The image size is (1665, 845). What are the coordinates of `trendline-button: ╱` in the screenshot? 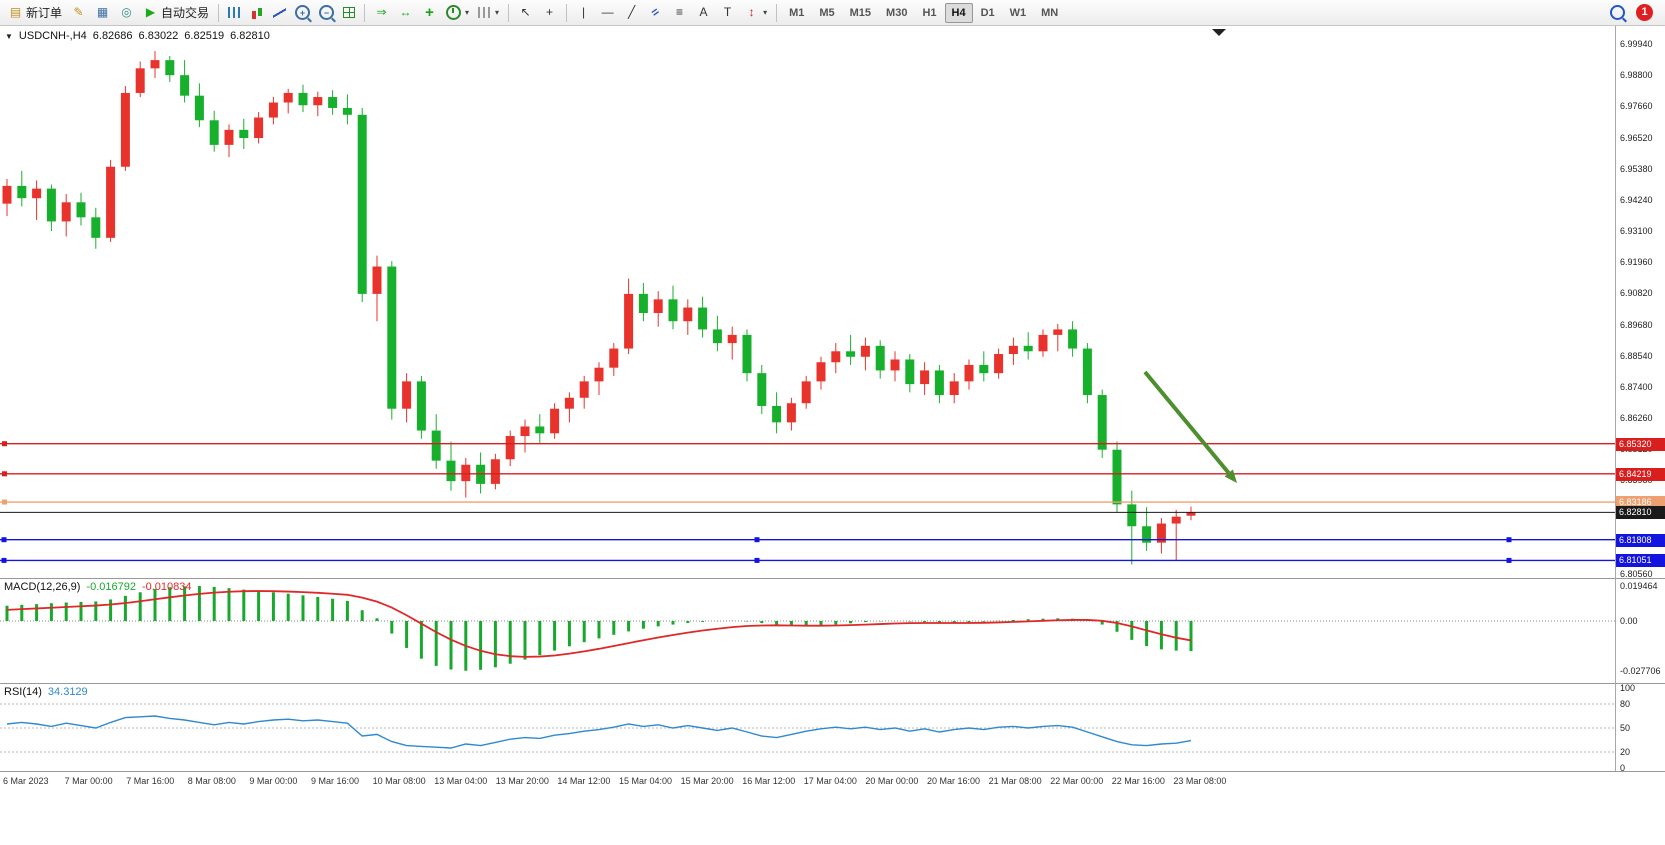 It's located at (631, 13).